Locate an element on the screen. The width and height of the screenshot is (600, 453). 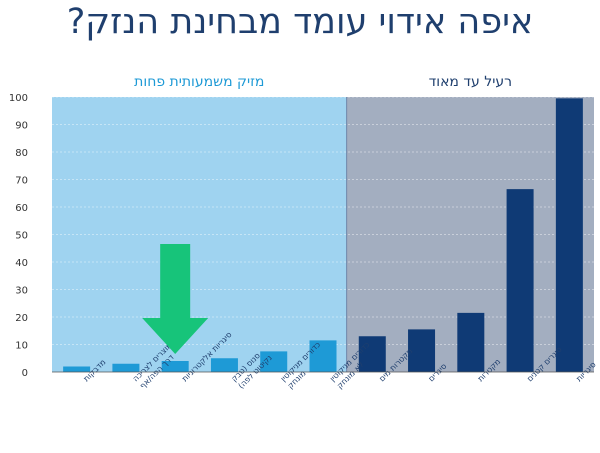
y-tick-label: 0 is located at coordinates (25, 373).